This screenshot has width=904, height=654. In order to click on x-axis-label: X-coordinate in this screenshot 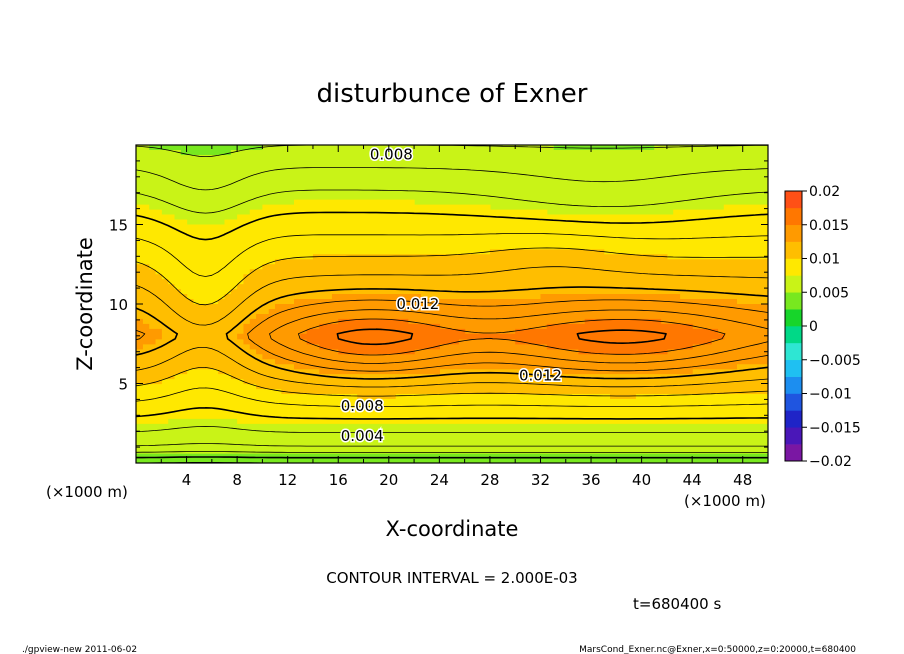, I will do `click(452, 529)`.